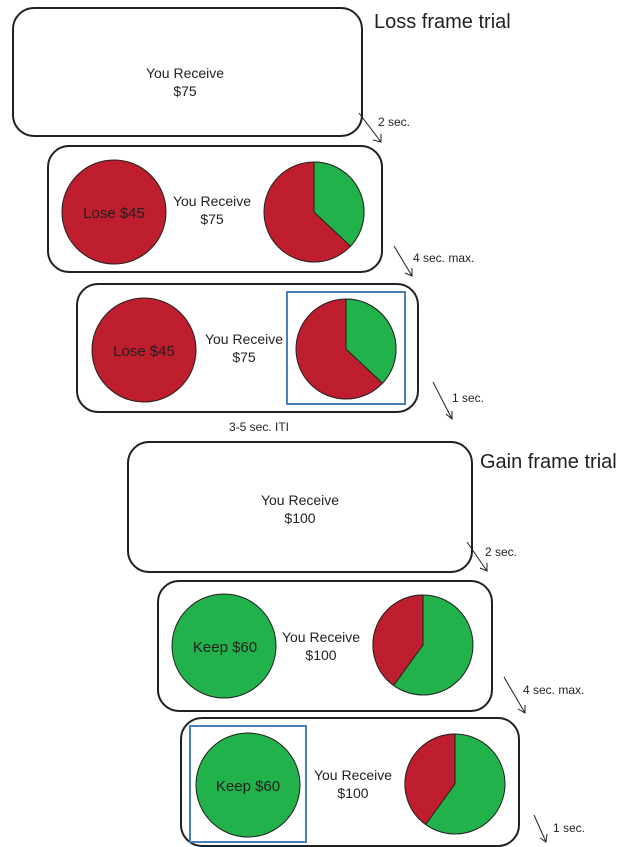 Image resolution: width=625 pixels, height=847 pixels. I want to click on timing-label-1sec-loss: 1 sec., so click(468, 398).